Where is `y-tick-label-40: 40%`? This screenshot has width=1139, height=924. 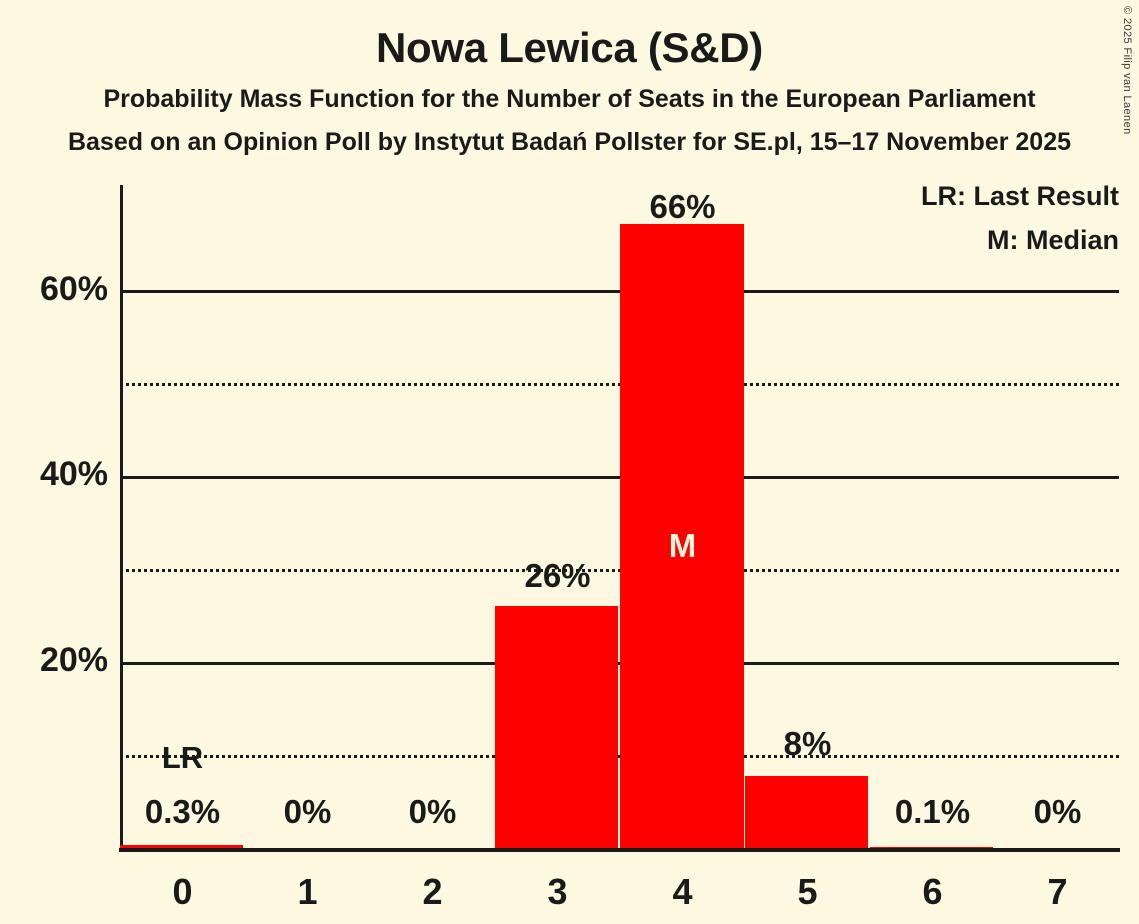
y-tick-label-40: 40% is located at coordinates (73, 474).